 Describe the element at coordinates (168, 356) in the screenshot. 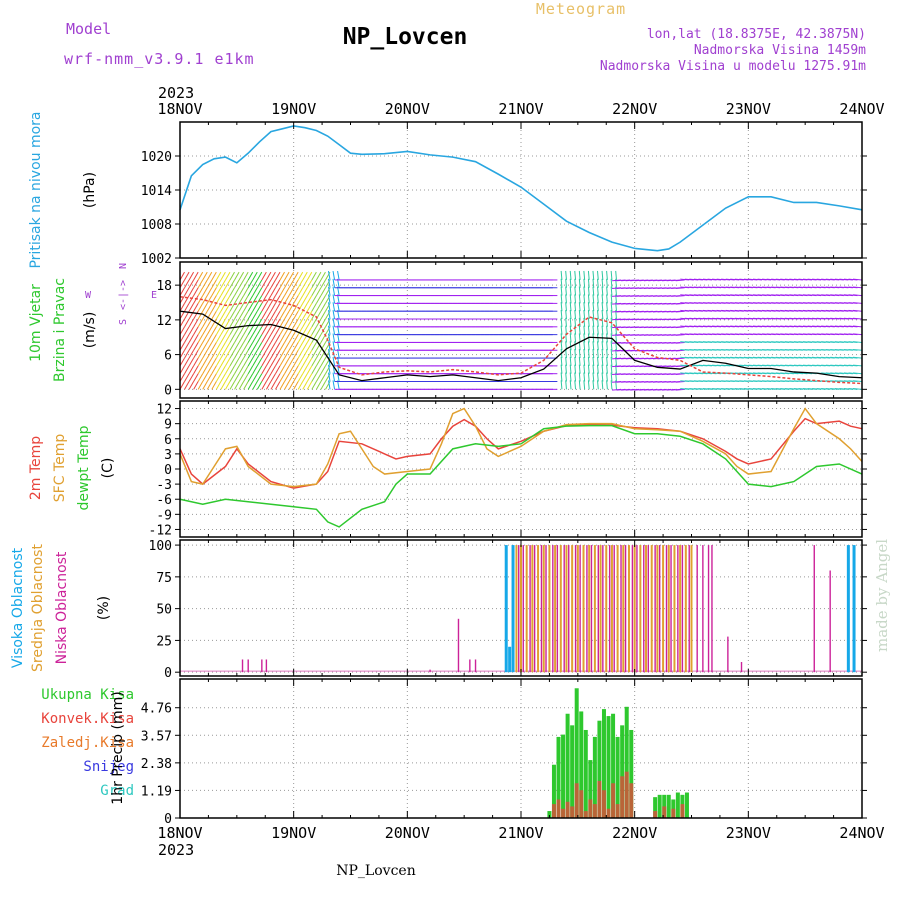

I see `y-tick-label: 6` at that location.